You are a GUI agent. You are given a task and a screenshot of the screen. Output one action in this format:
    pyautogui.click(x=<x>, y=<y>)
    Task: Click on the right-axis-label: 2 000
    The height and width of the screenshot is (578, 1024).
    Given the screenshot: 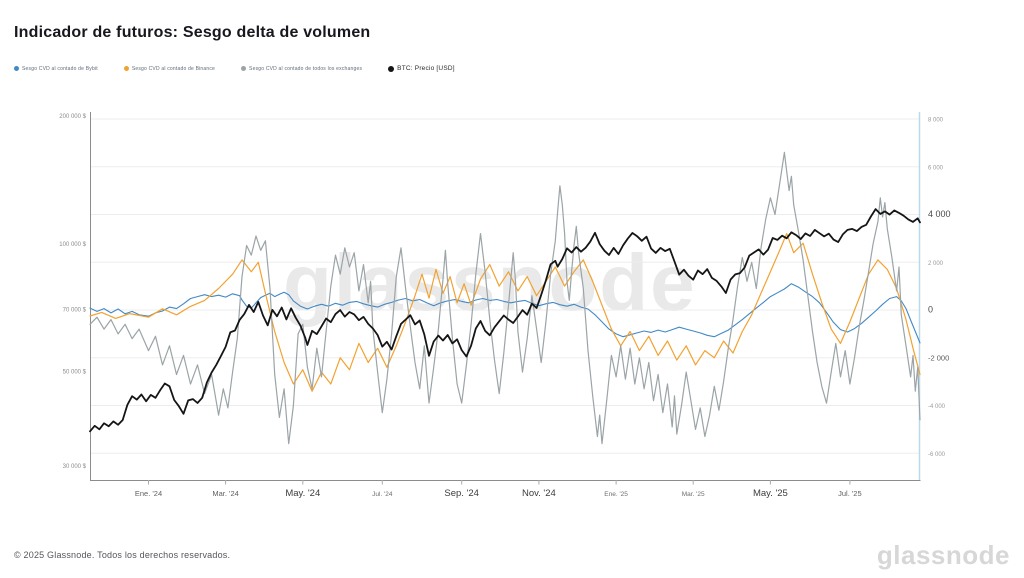 What is the action you would take?
    pyautogui.click(x=936, y=264)
    